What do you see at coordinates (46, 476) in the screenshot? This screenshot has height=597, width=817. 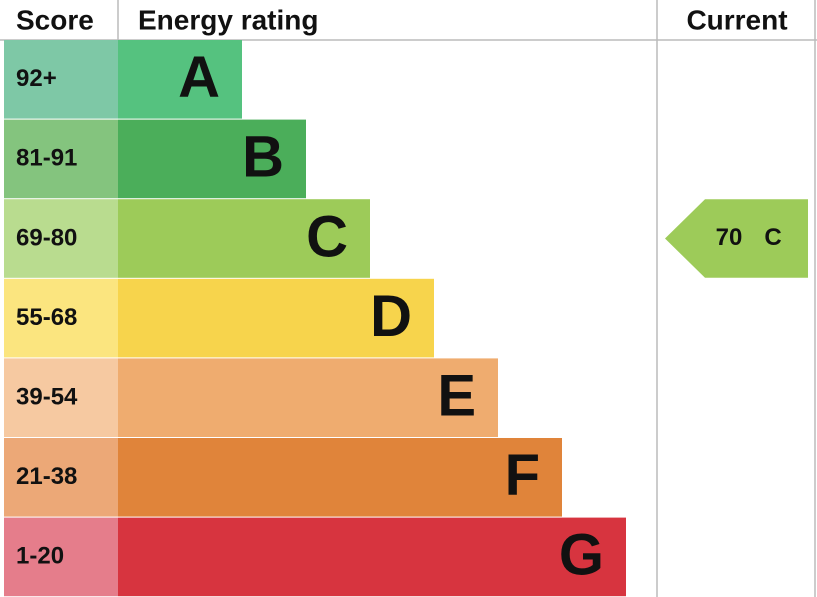 I see `score-range: 21-38` at bounding box center [46, 476].